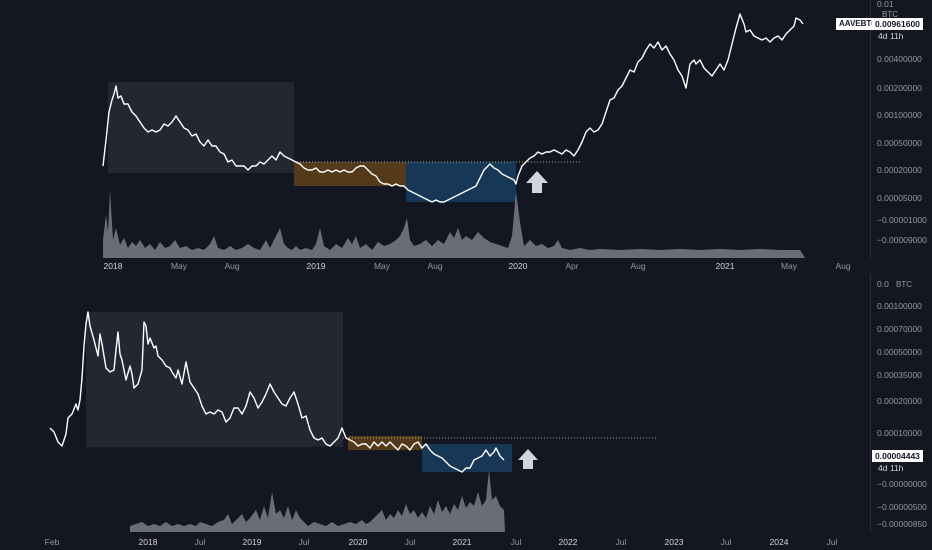 The height and width of the screenshot is (550, 932). What do you see at coordinates (725, 266) in the screenshot?
I see `top-time-tick: 2021` at bounding box center [725, 266].